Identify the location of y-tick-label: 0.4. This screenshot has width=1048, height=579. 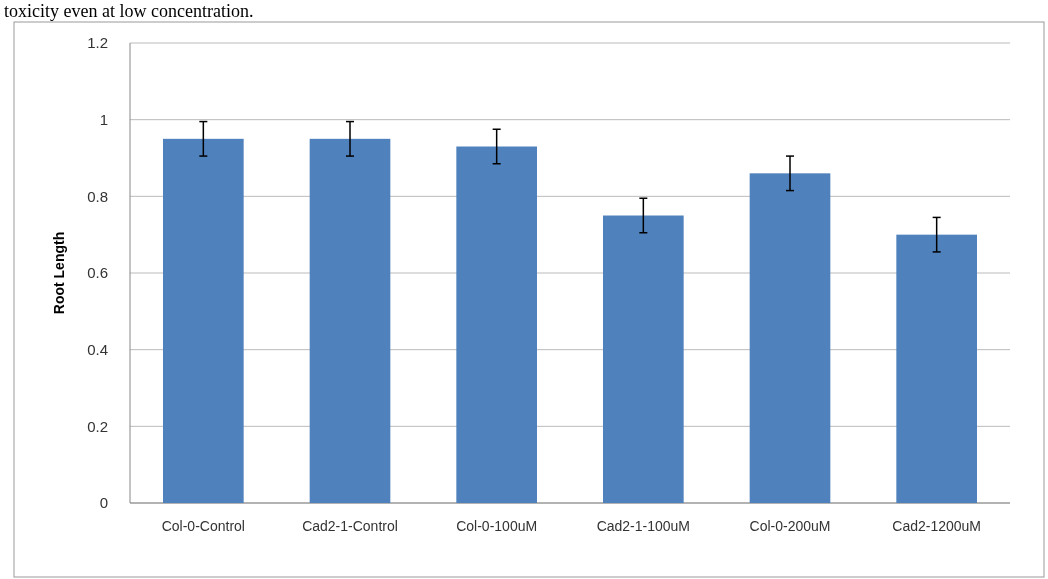
(97, 349).